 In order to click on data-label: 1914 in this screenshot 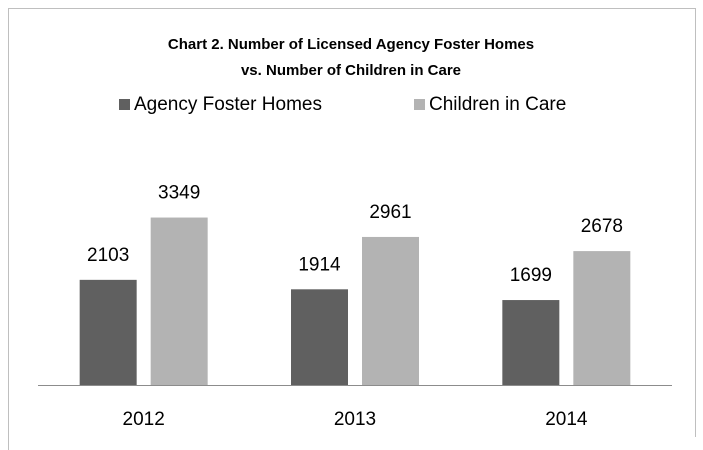, I will do `click(319, 264)`.